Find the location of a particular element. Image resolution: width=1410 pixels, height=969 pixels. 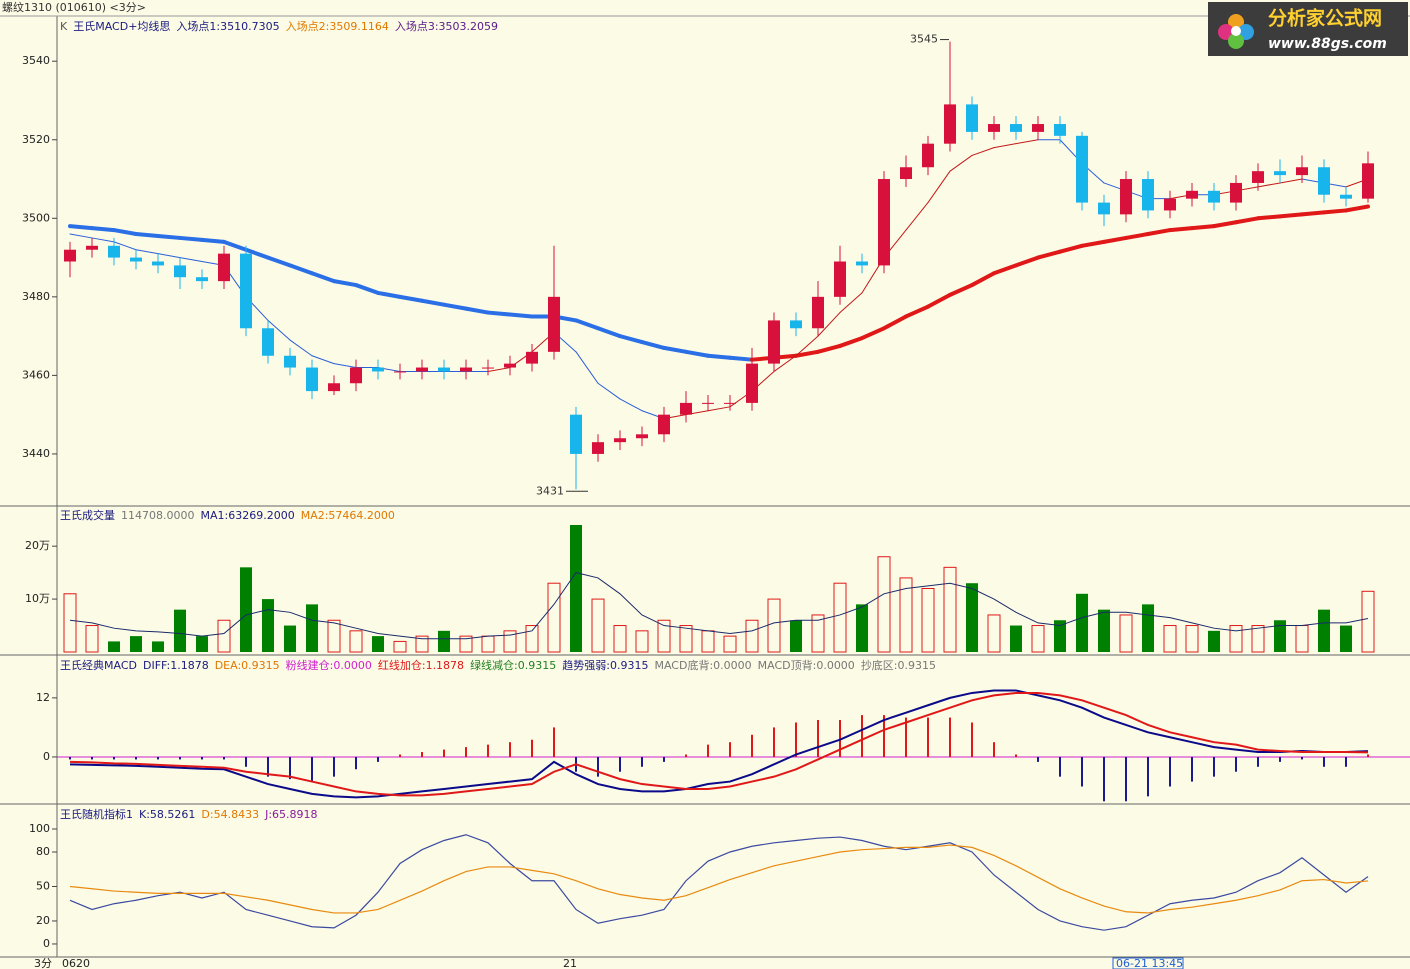

legend-item: 王氏经典MACD is located at coordinates (98, 665).